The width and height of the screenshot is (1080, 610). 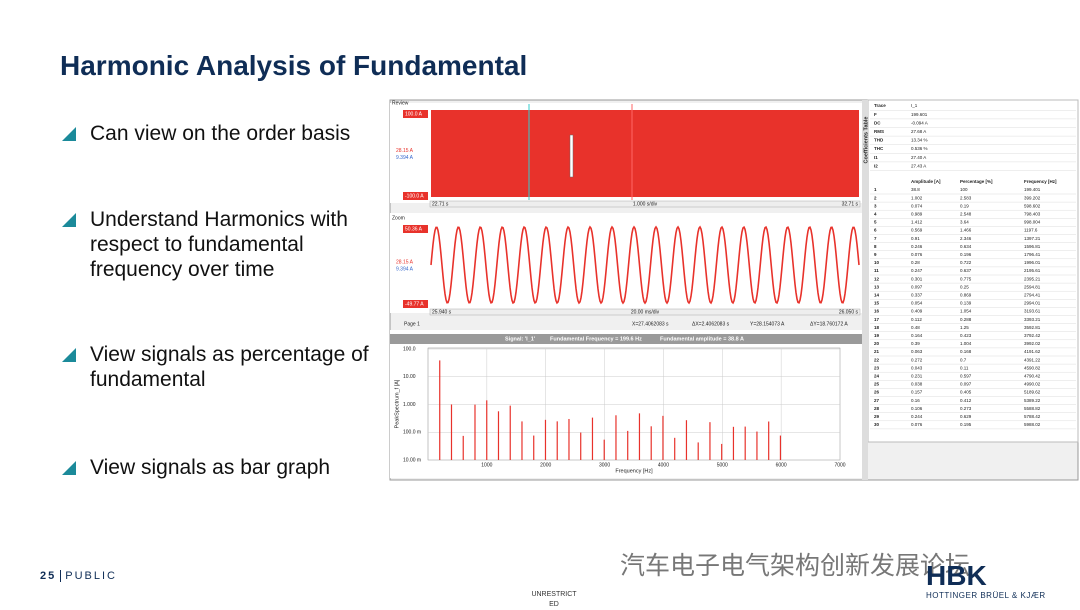 I want to click on table-cell: 6, so click(x=875, y=230).